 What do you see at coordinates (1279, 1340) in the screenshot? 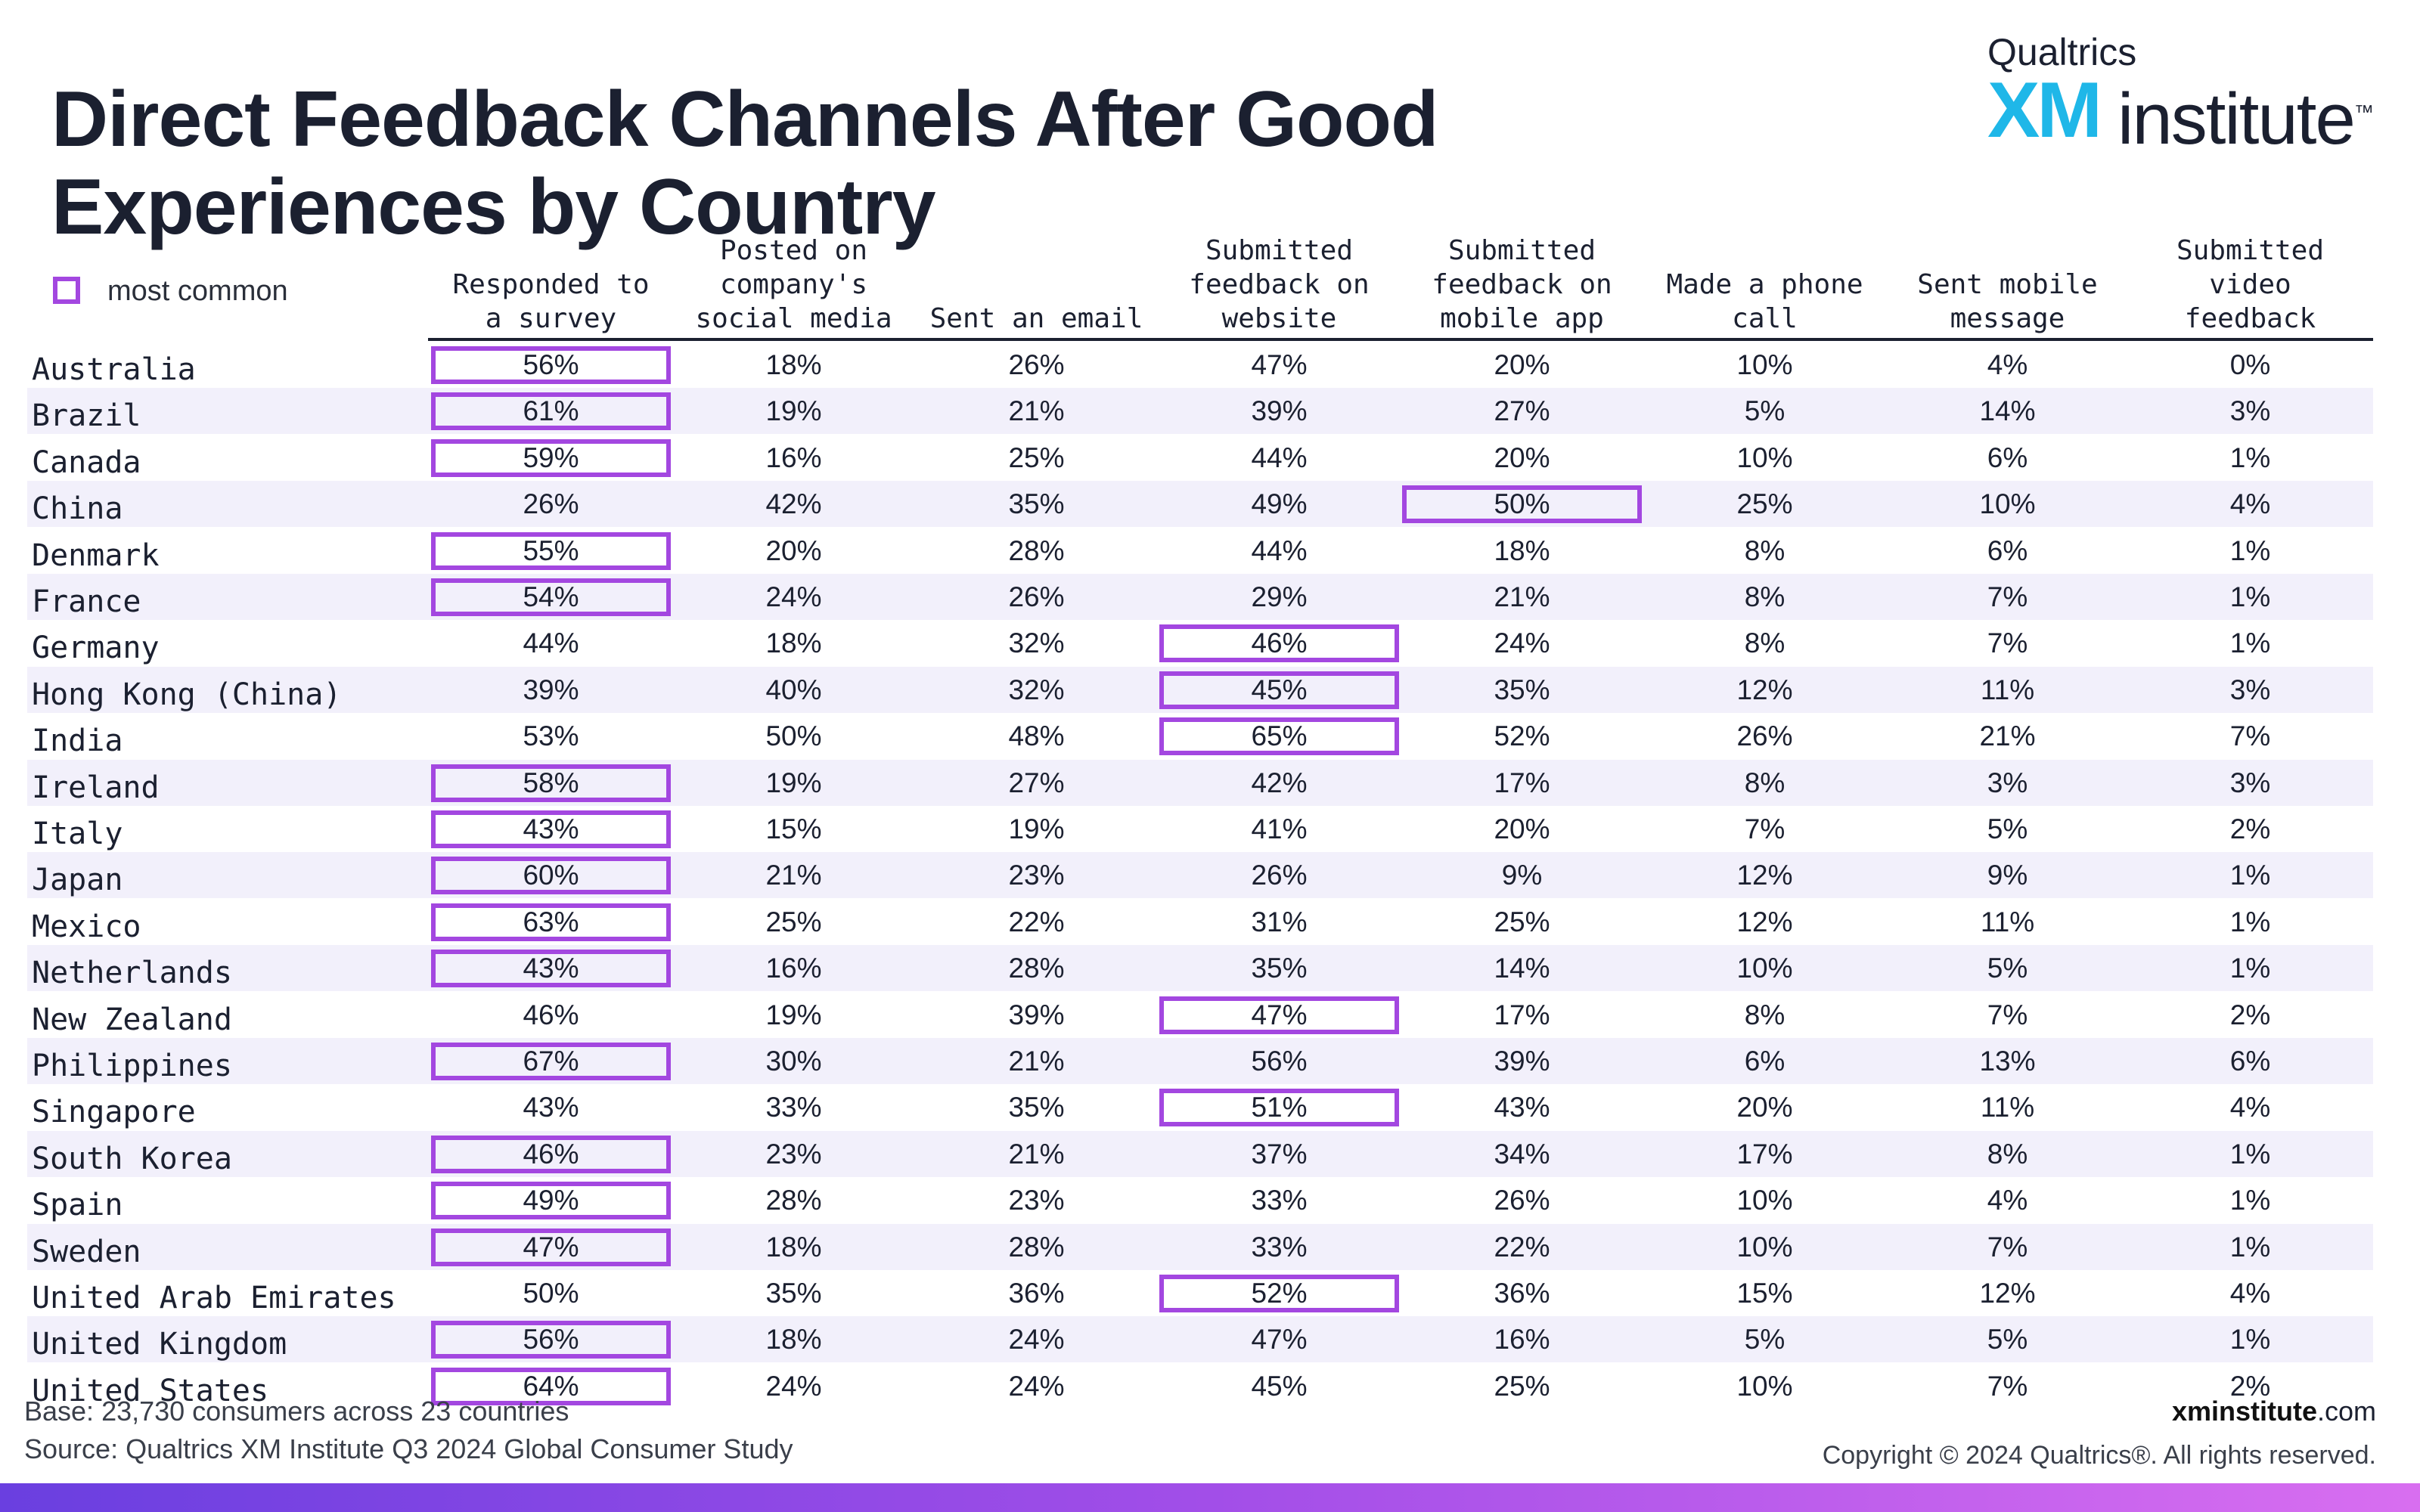
I see `table-cell: 47%` at bounding box center [1279, 1340].